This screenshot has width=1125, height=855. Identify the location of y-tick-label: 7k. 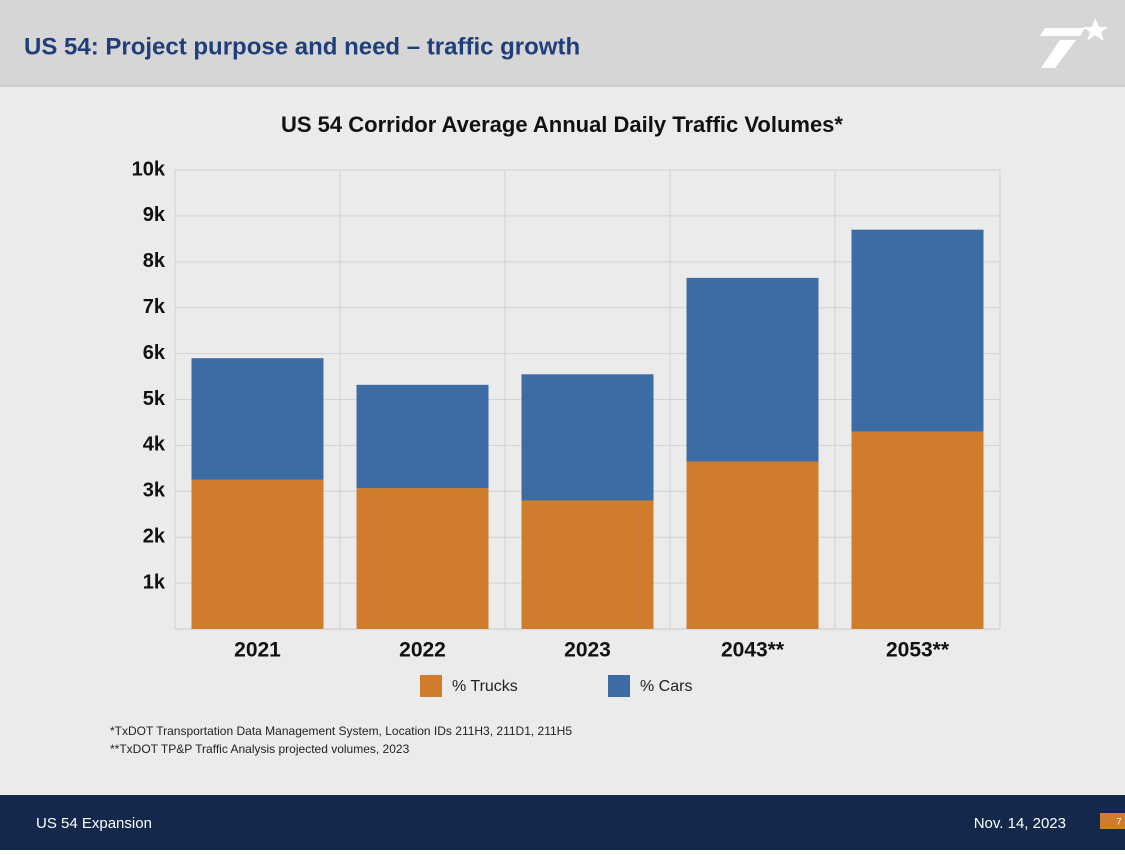
(154, 307).